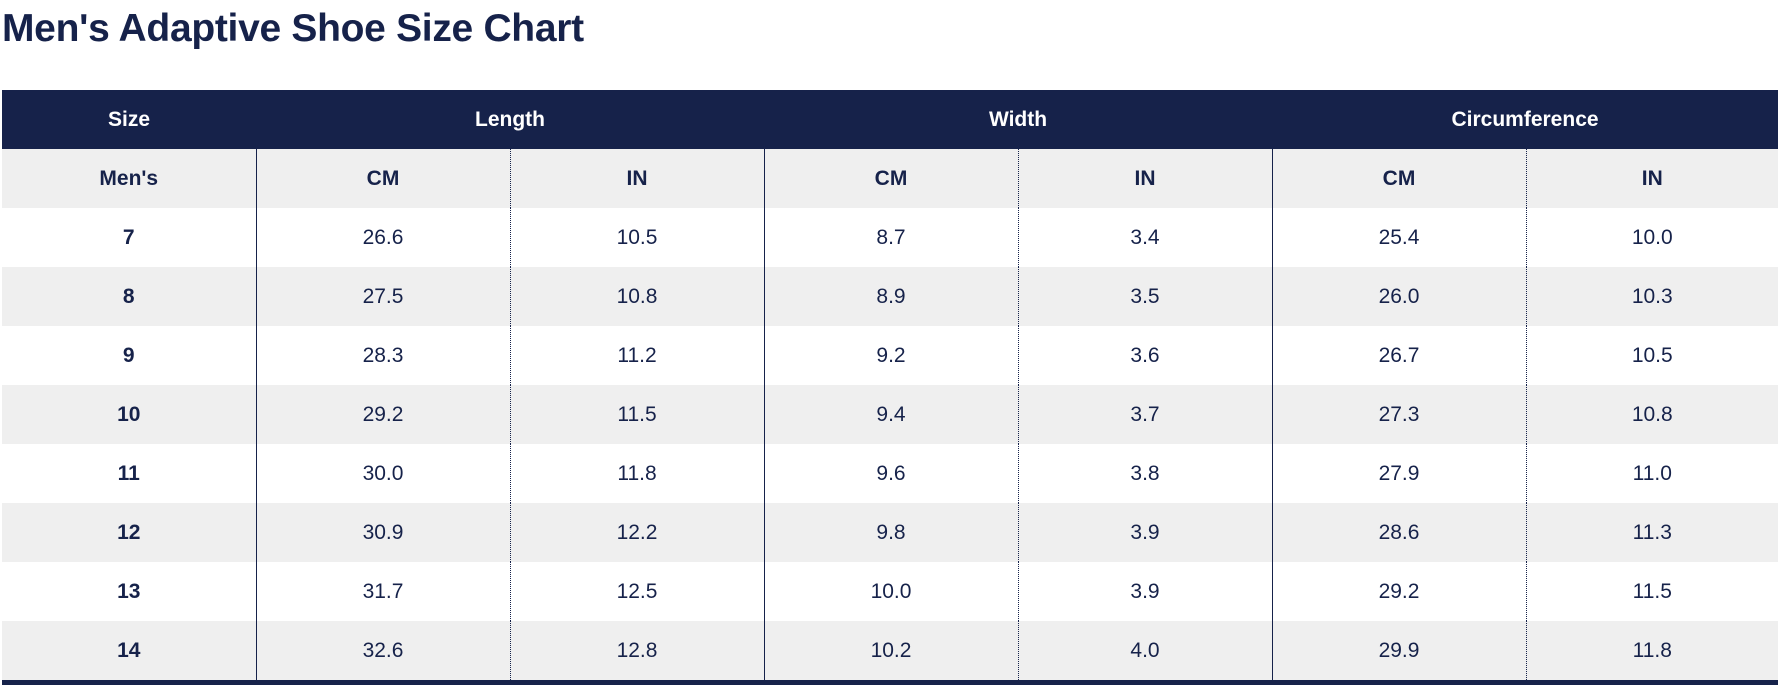  What do you see at coordinates (382, 178) in the screenshot?
I see `unit-header-length-cm: CM` at bounding box center [382, 178].